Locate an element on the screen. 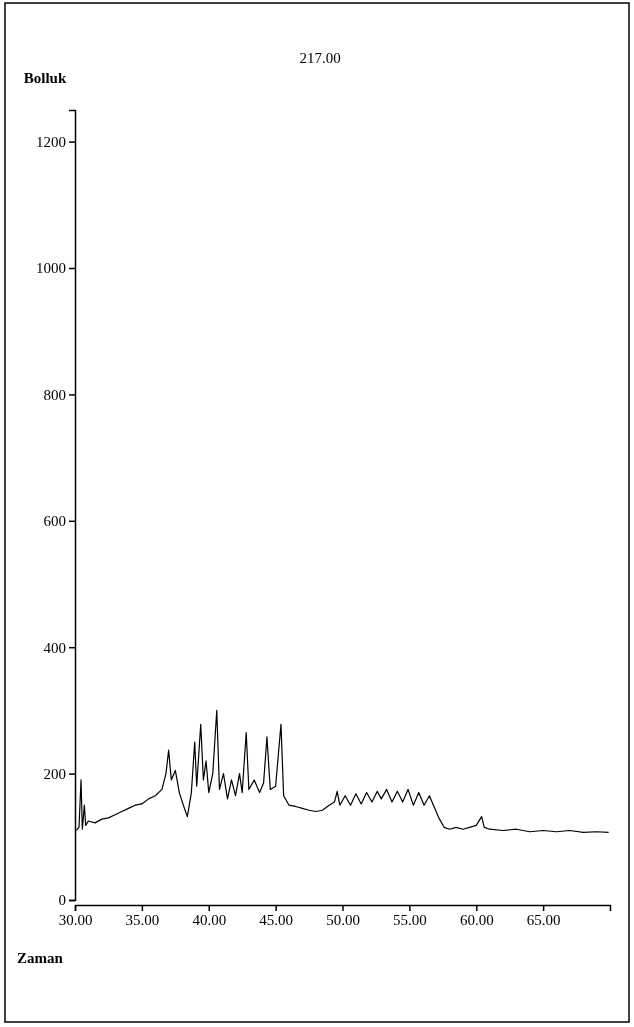  x-tick-label: 50.00 is located at coordinates (343, 919).